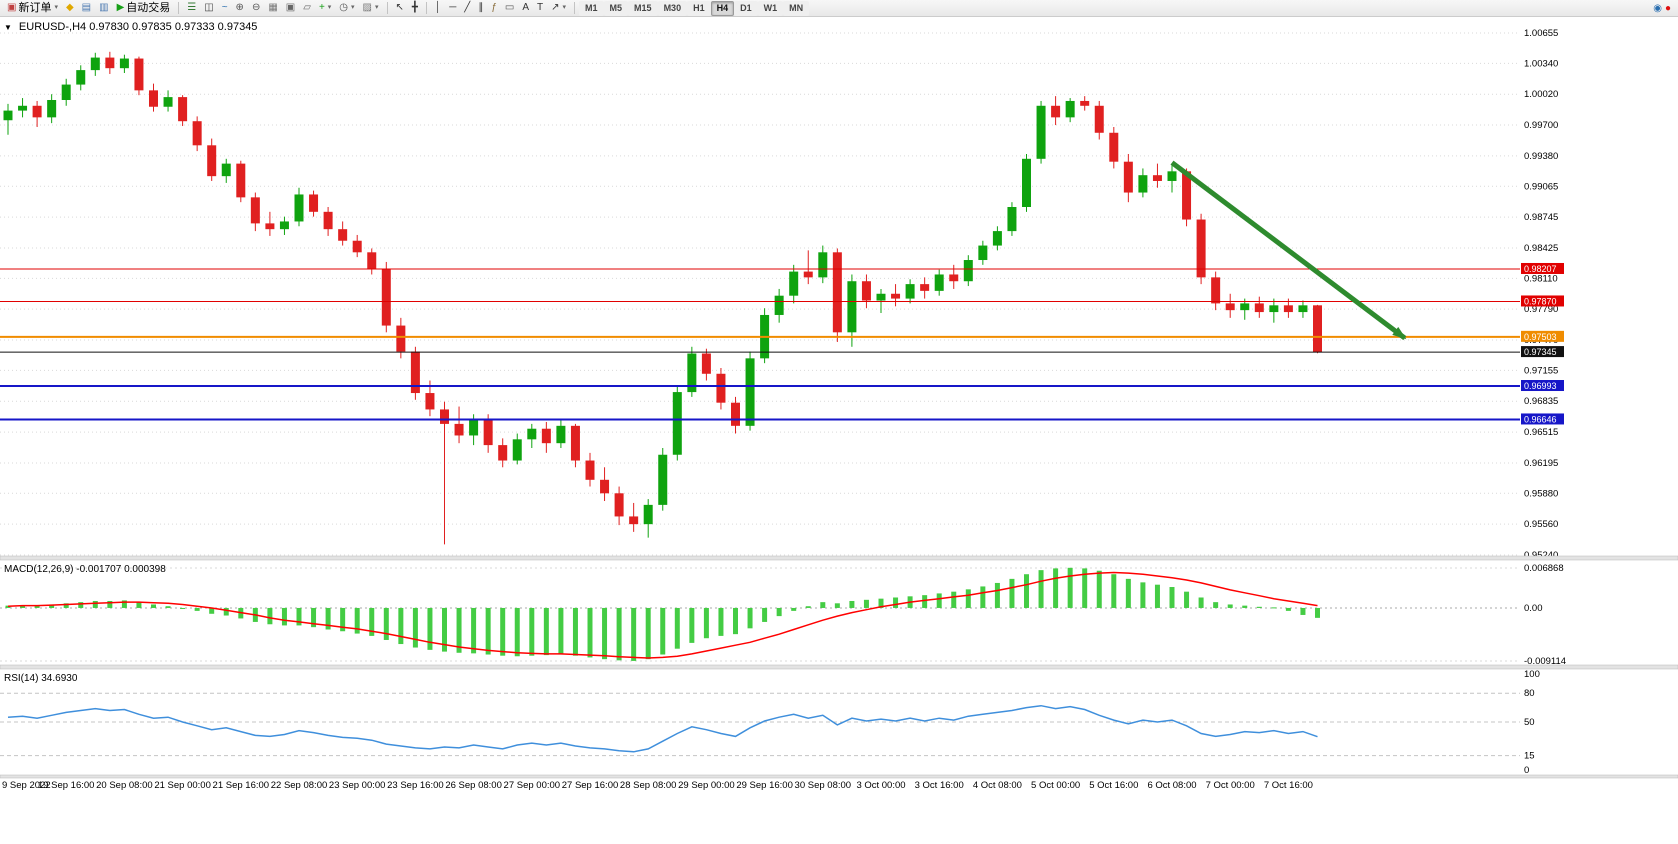 Image resolution: width=1678 pixels, height=844 pixels. Describe the element at coordinates (746, 8) in the screenshot. I see `timeframe-button-d1: D1` at that location.